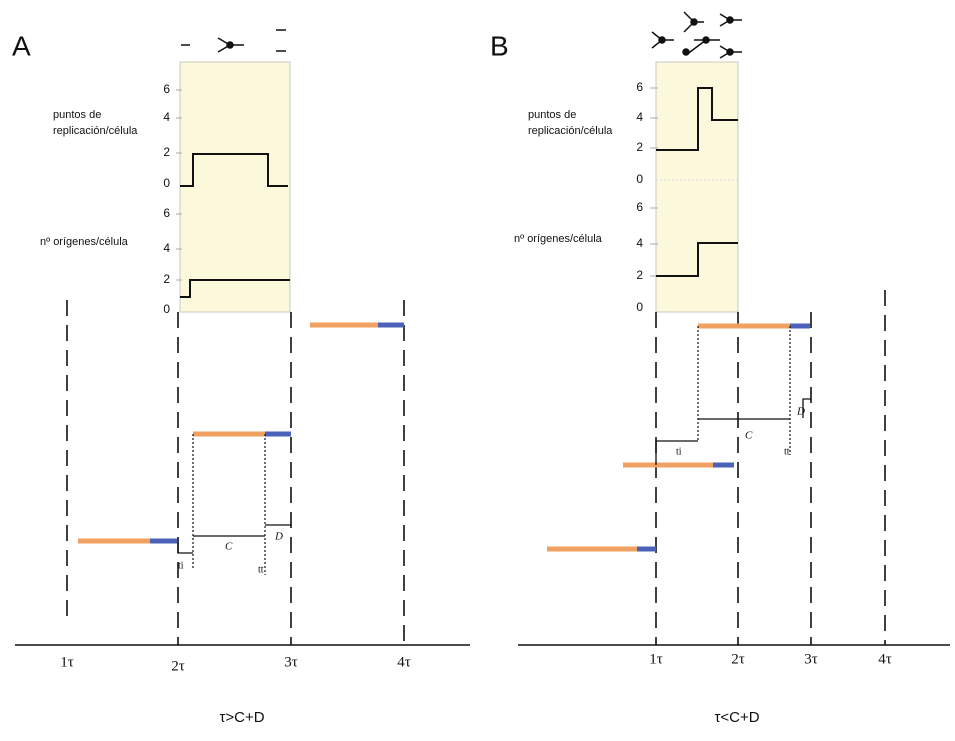  Describe the element at coordinates (21, 45) in the screenshot. I see `panel-label: A` at that location.